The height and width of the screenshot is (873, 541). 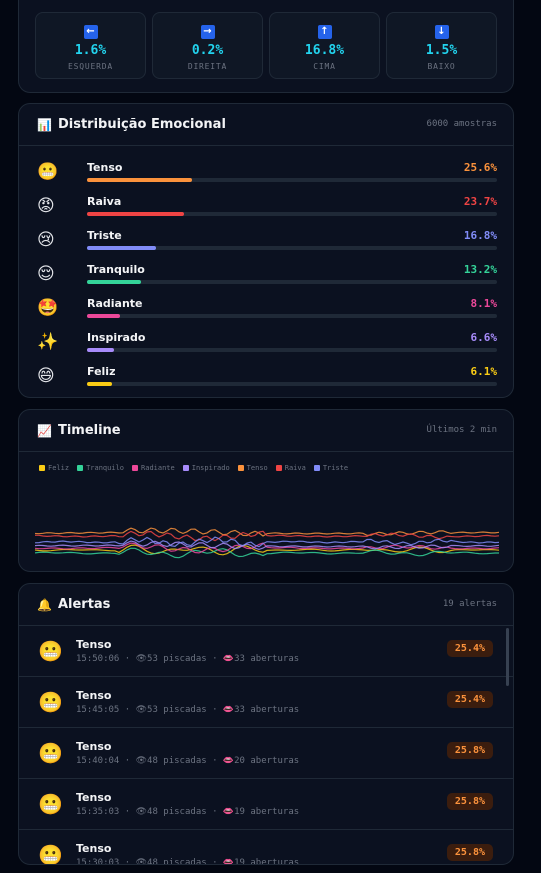 What do you see at coordinates (90, 50) in the screenshot?
I see `gaze-value-left: 1.6%` at bounding box center [90, 50].